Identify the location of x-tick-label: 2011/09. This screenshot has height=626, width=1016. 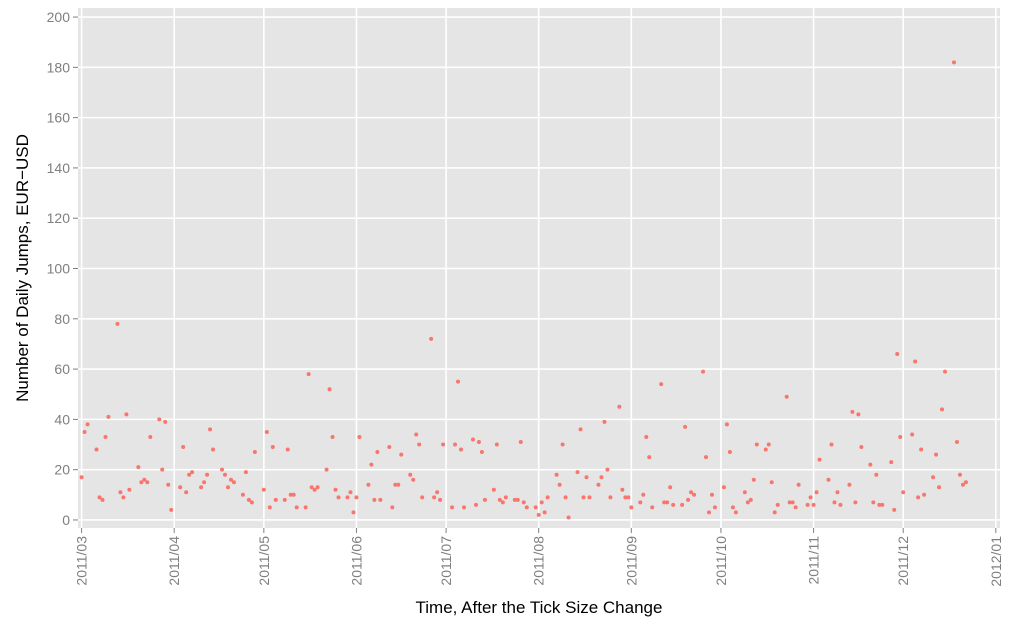
(631, 561).